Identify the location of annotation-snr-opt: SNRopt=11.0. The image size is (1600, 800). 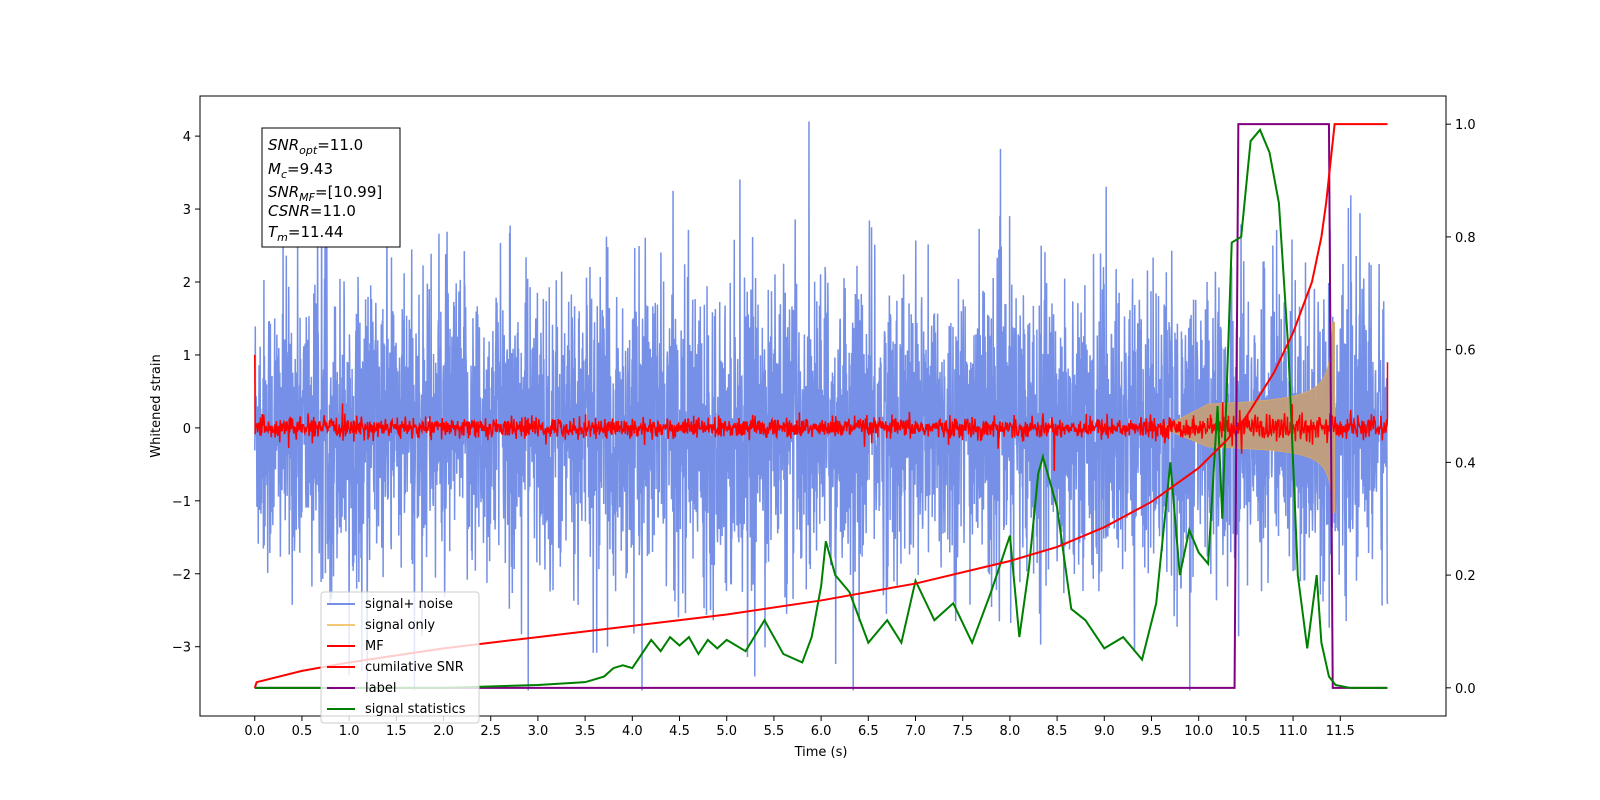
(315, 146).